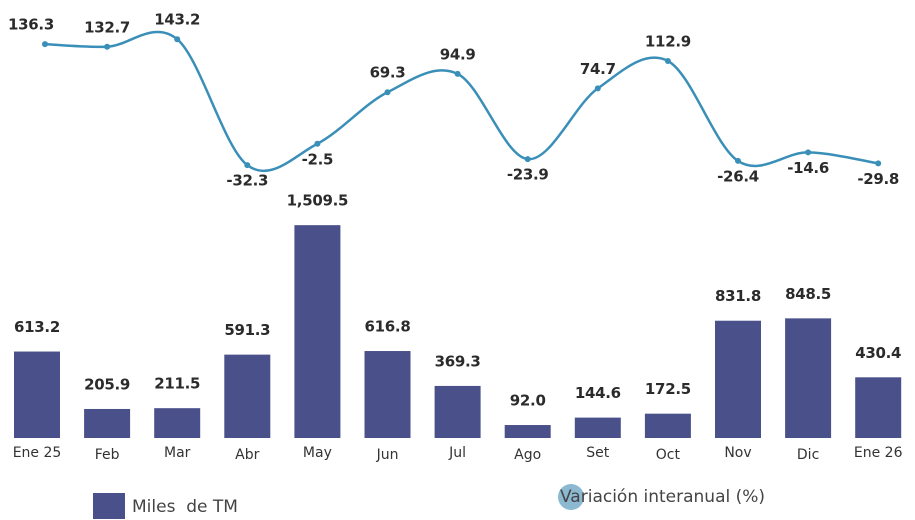 The width and height of the screenshot is (915, 520). I want to click on data-label: 112.9, so click(668, 41).